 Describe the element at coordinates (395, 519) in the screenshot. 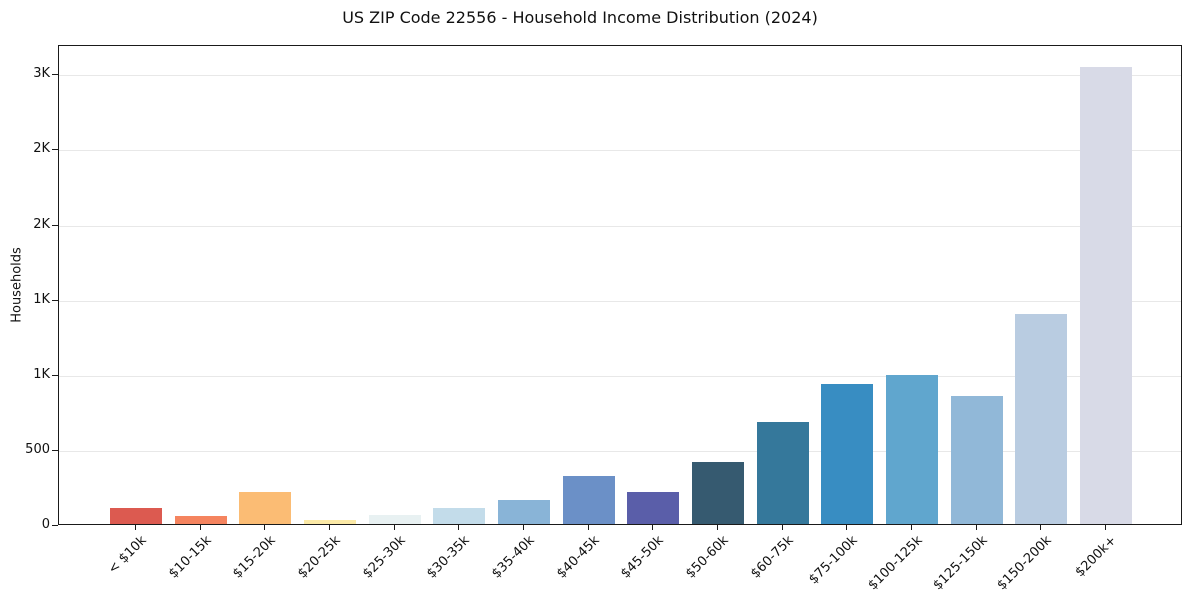

I see `bar-$25-30k` at that location.